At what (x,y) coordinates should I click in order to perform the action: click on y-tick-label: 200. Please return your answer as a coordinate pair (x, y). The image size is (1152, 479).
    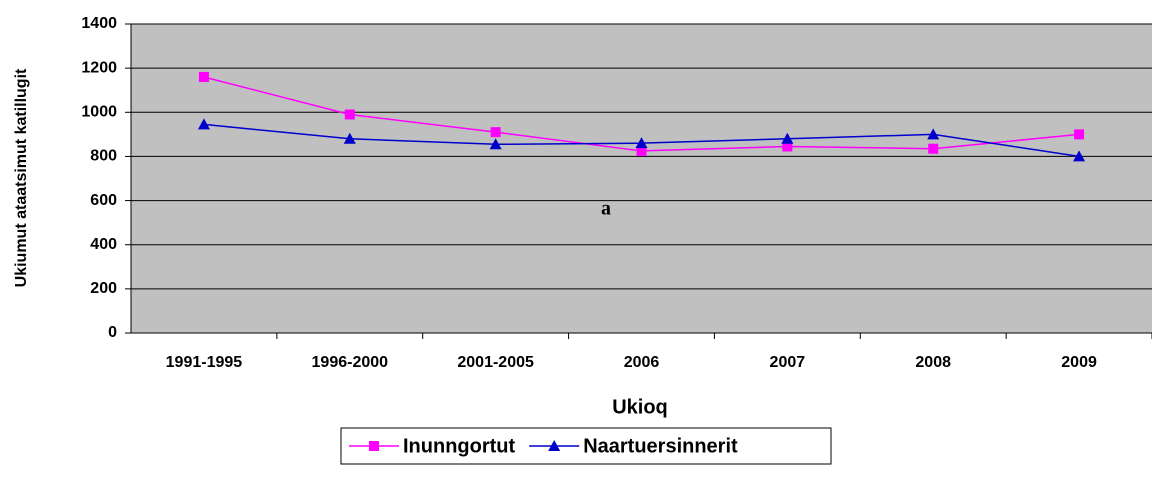
    Looking at the image, I should click on (103, 288).